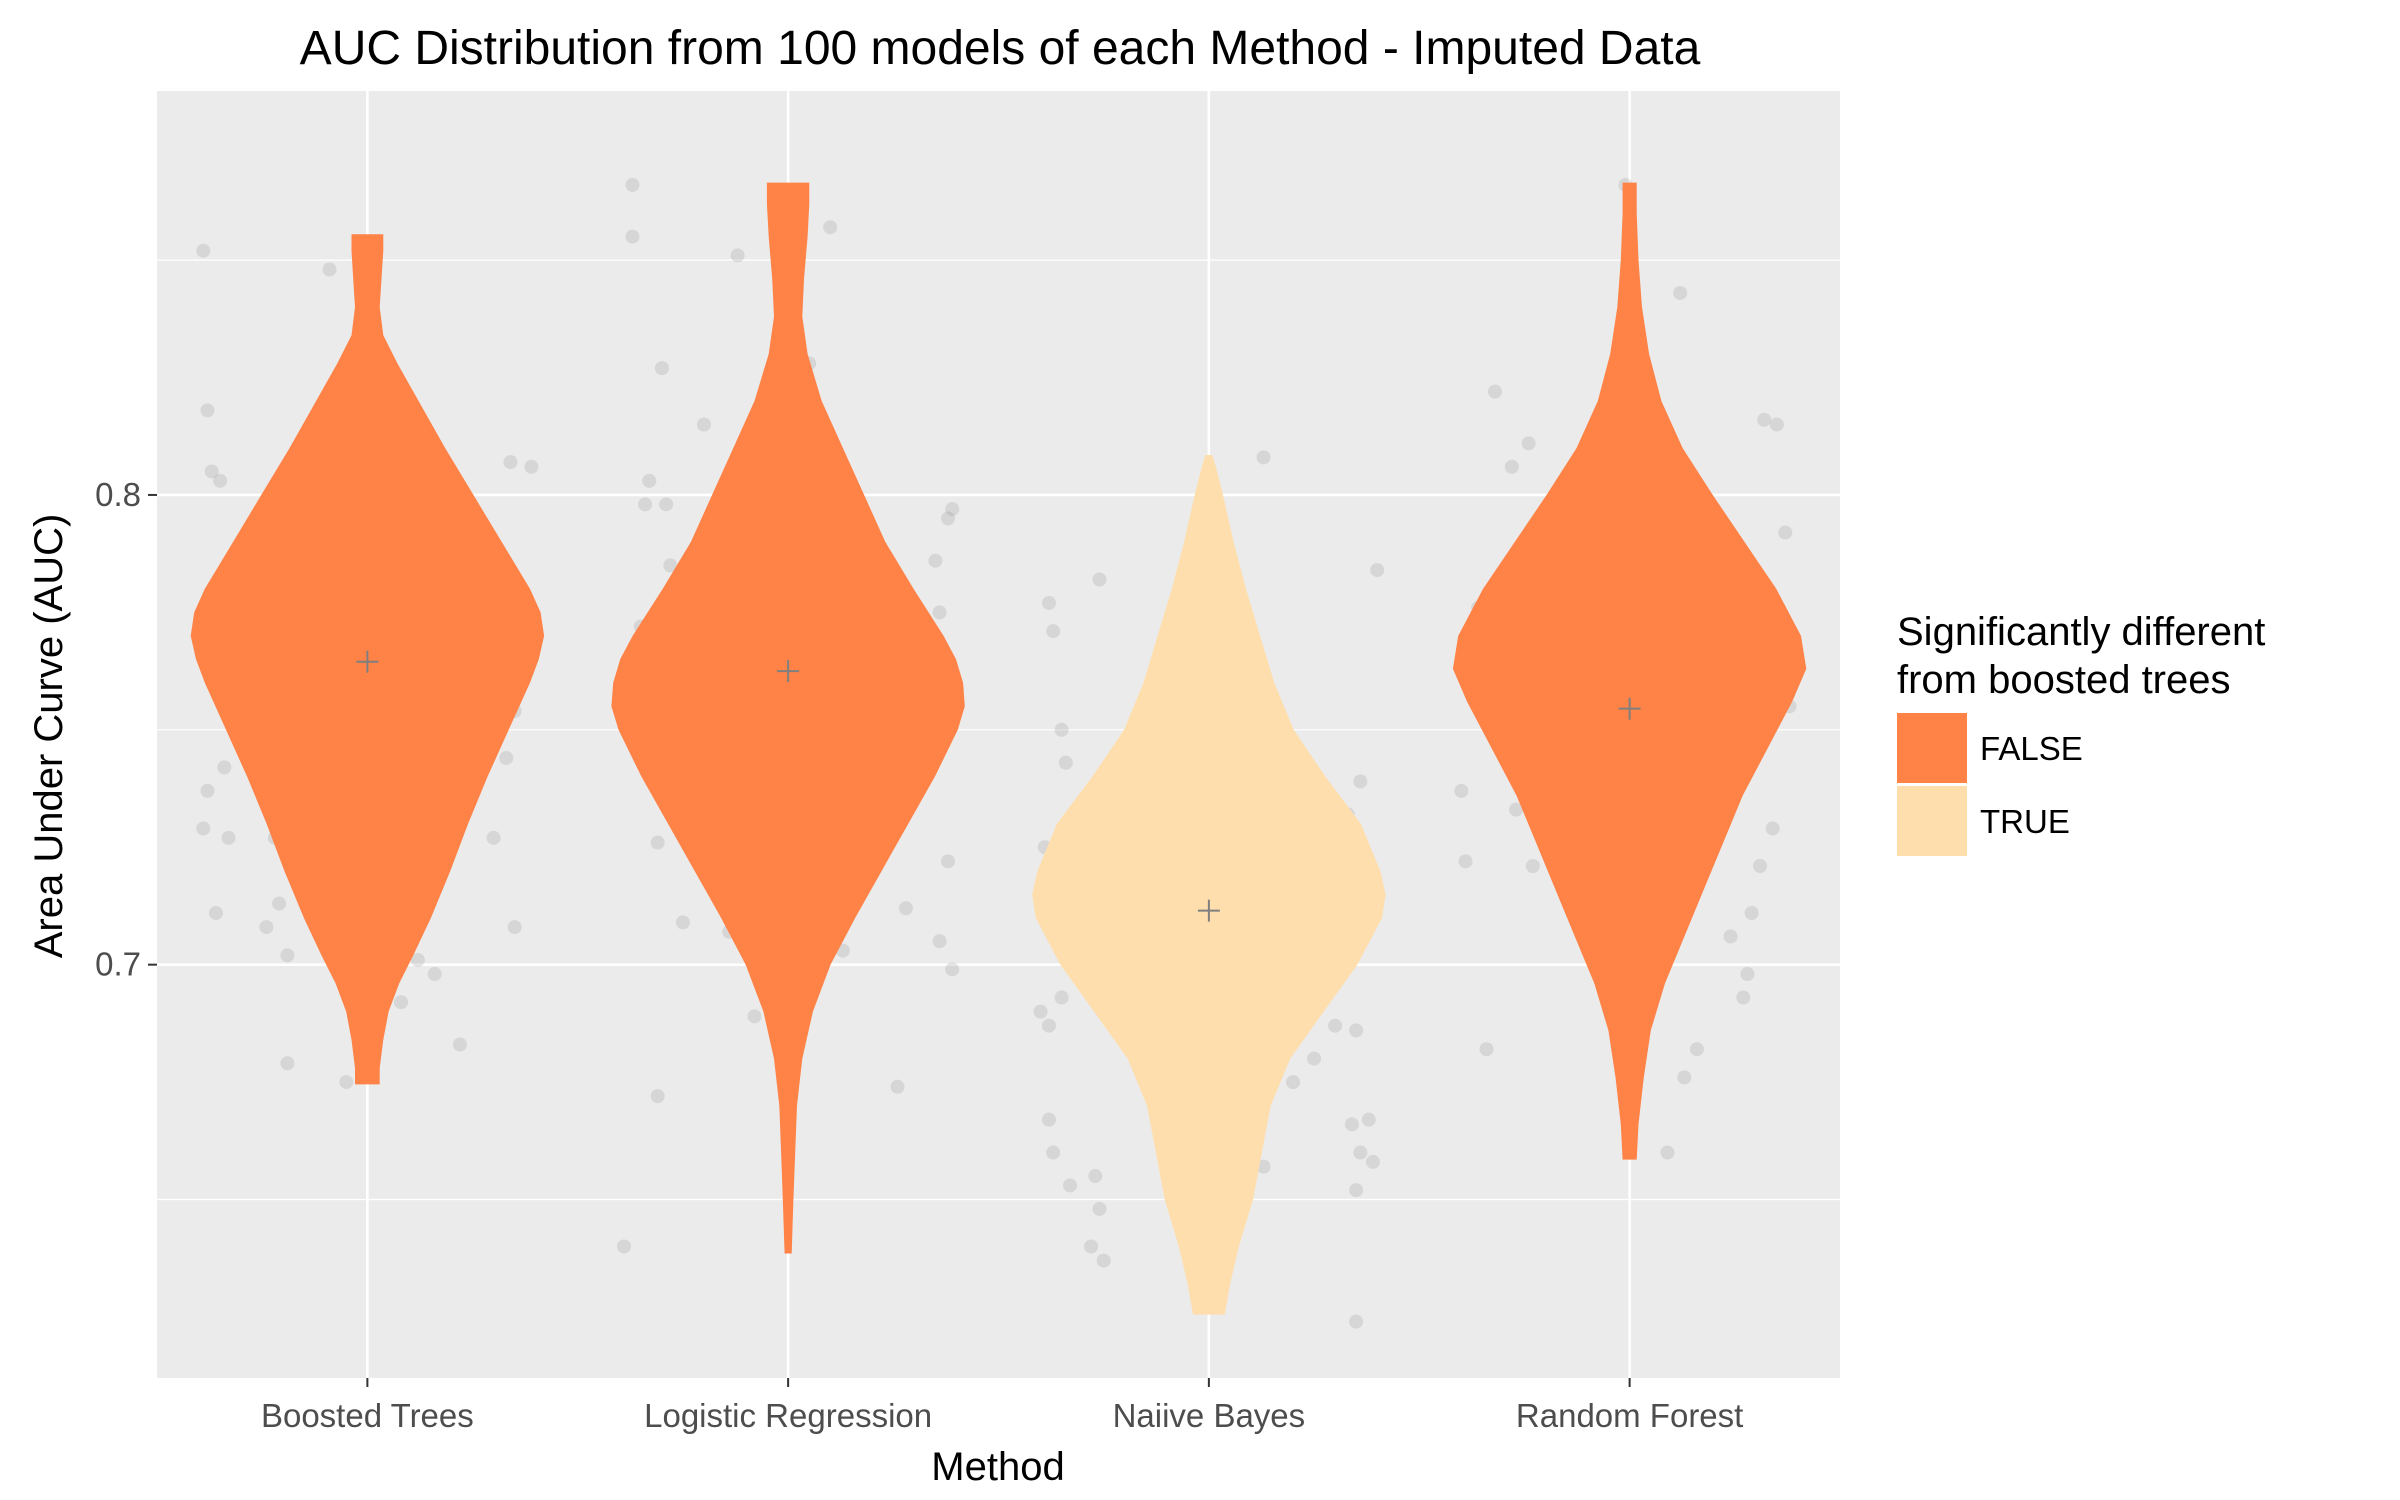 This screenshot has height=1500, width=2400. What do you see at coordinates (997, 1467) in the screenshot?
I see `x-axis-title: Method` at bounding box center [997, 1467].